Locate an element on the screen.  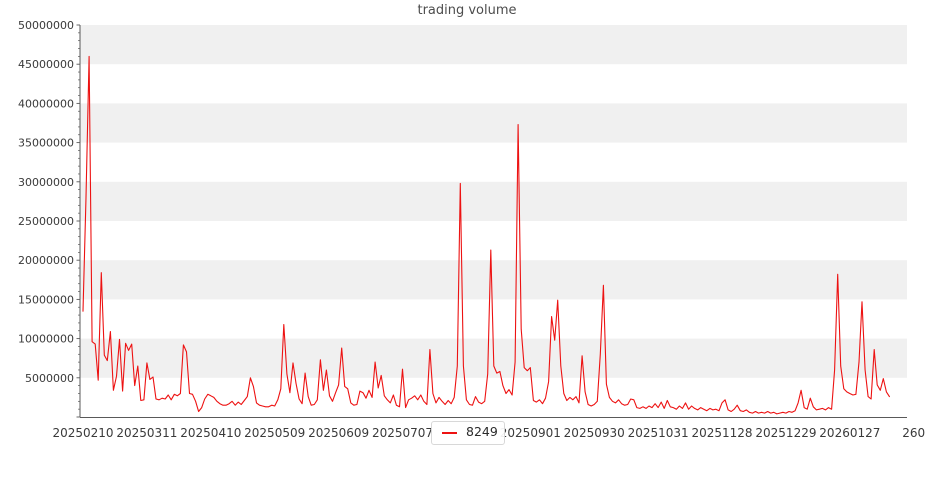
legend-line-marker is located at coordinates (449, 433).